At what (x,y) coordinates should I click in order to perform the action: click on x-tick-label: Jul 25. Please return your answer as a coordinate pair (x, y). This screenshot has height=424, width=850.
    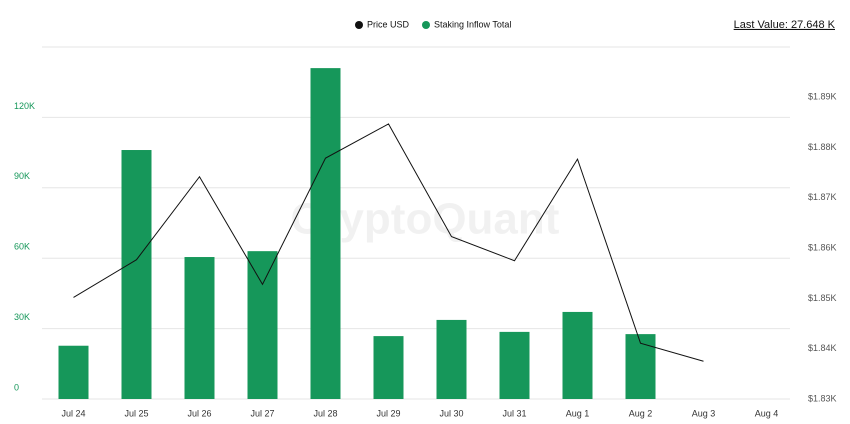
    Looking at the image, I should click on (136, 413).